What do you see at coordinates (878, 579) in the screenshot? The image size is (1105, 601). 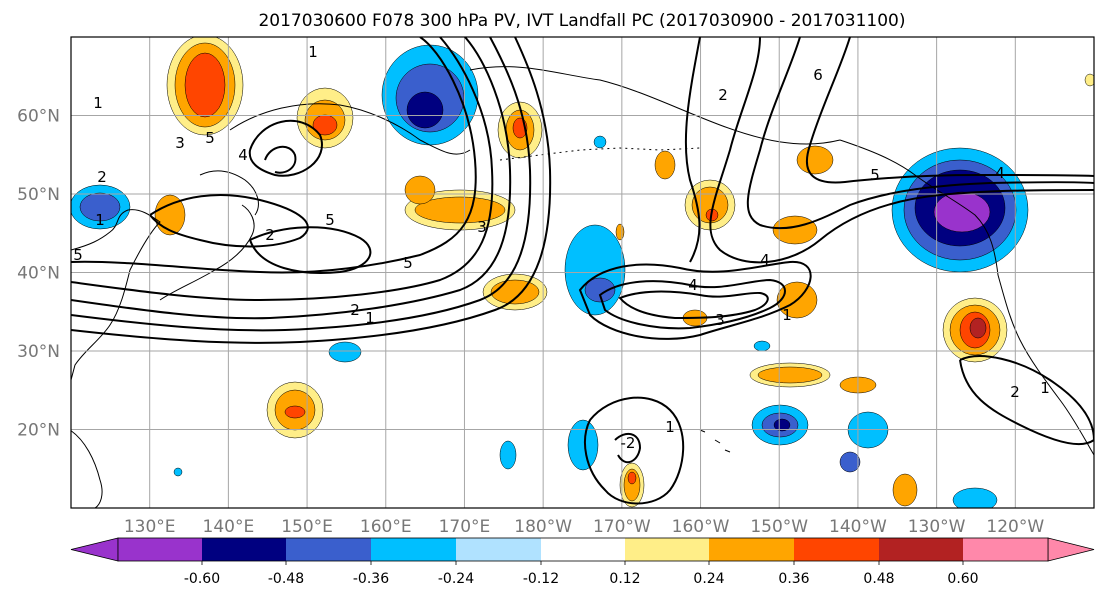 I see `colorbar-tick-label: 0.48` at bounding box center [878, 579].